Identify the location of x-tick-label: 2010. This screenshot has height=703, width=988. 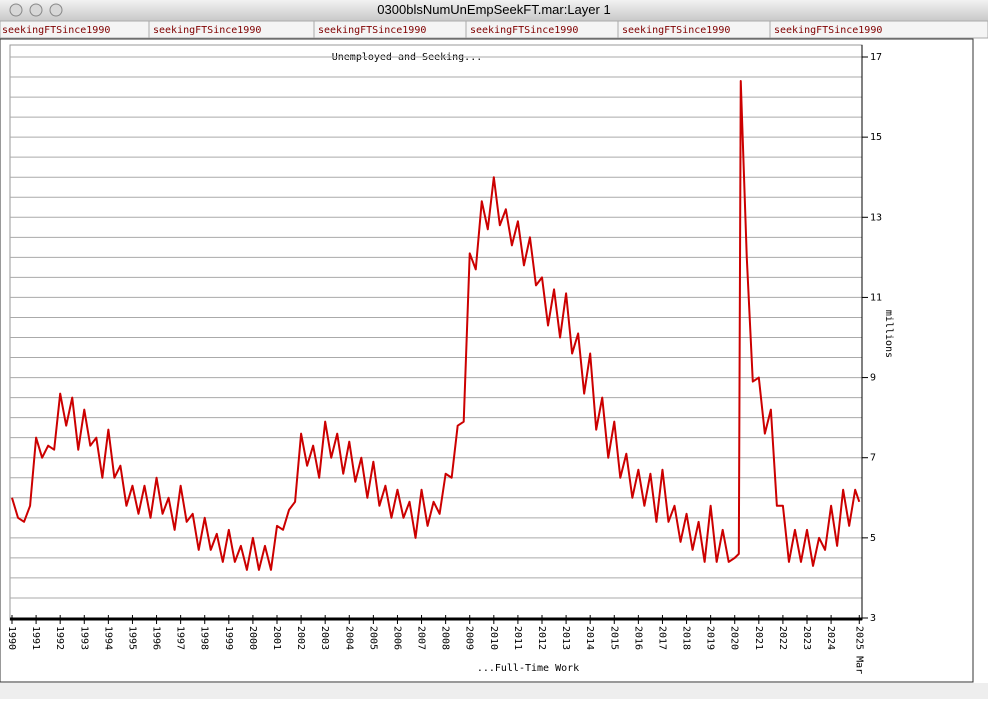
(493, 638).